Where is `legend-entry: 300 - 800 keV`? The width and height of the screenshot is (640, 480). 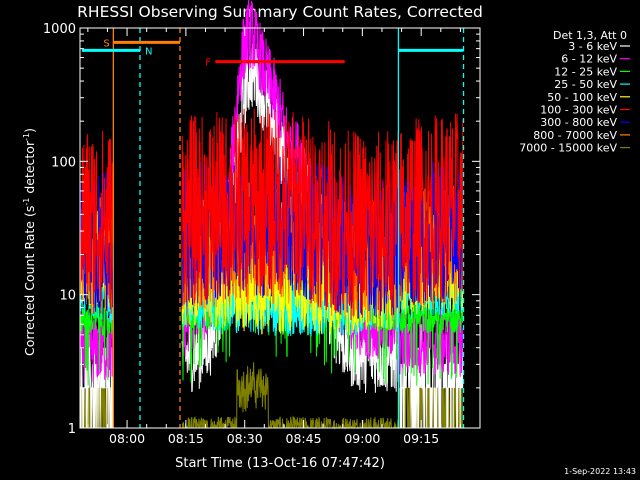 legend-entry: 300 - 800 keV is located at coordinates (578, 122).